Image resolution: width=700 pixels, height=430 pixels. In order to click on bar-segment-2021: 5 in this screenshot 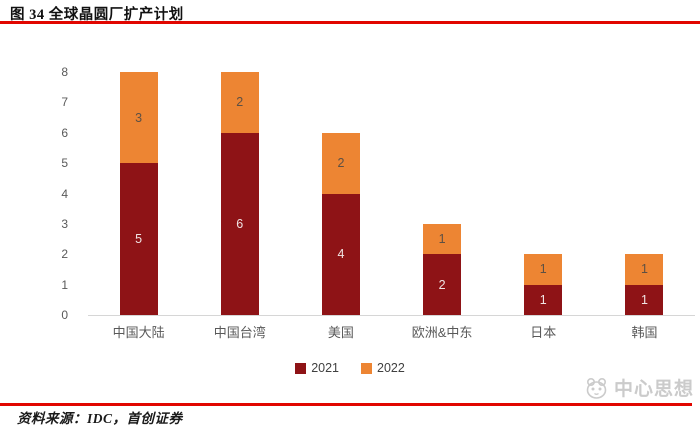, I will do `click(138, 239)`.